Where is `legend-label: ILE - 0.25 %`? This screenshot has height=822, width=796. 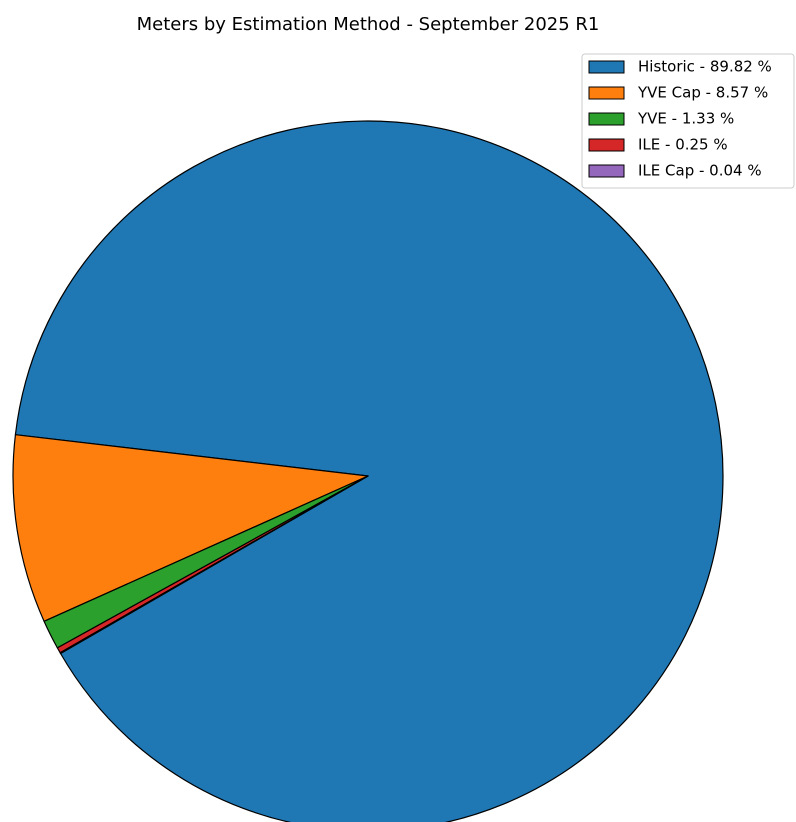 legend-label: ILE - 0.25 % is located at coordinates (683, 145).